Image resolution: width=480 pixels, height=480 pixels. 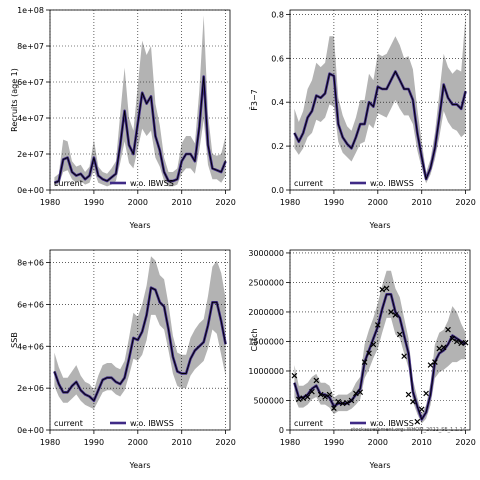 I want to click on y-tick-label: 4e+06, so click(x=30, y=346).